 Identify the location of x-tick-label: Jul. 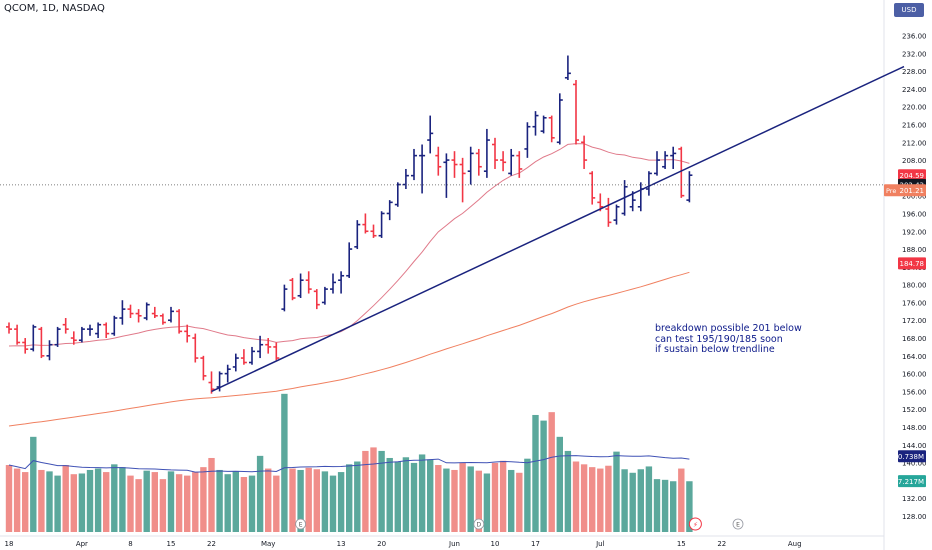
(600, 544).